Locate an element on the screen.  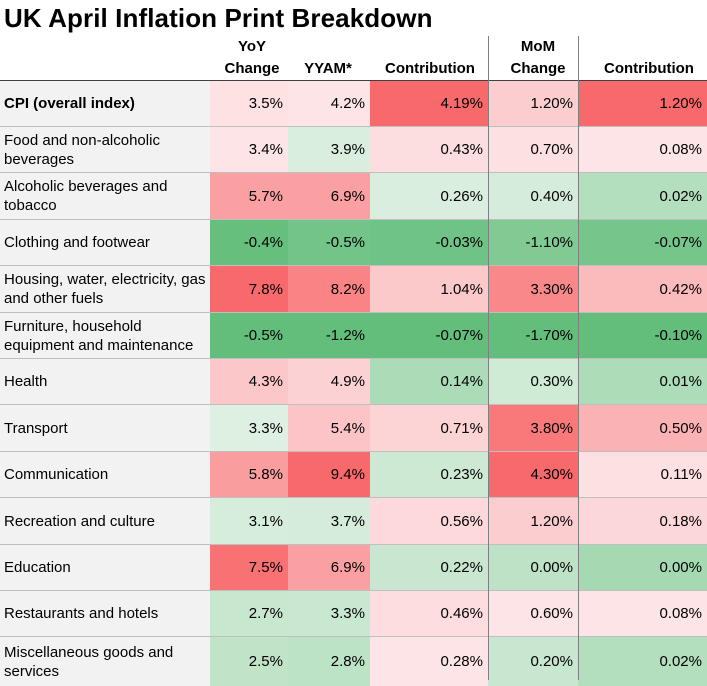
cell-yoy: 7.8% is located at coordinates (249, 289).